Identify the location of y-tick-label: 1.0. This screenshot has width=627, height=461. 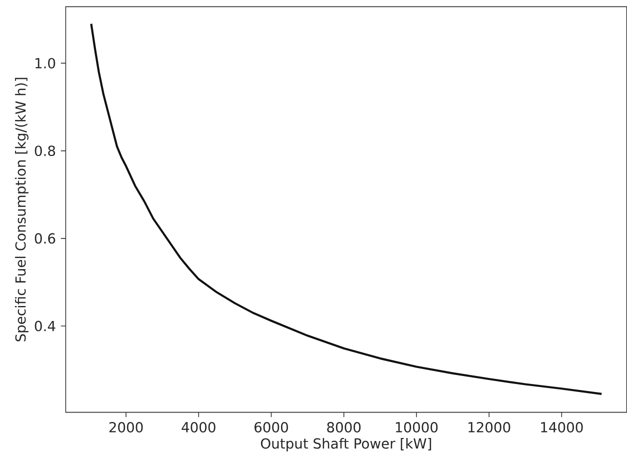
(45, 63).